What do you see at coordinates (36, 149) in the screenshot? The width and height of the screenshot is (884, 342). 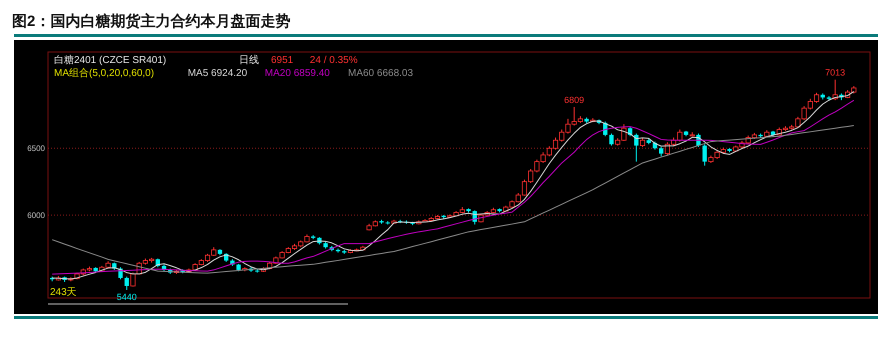 I see `y-tick-label: 6500` at bounding box center [36, 149].